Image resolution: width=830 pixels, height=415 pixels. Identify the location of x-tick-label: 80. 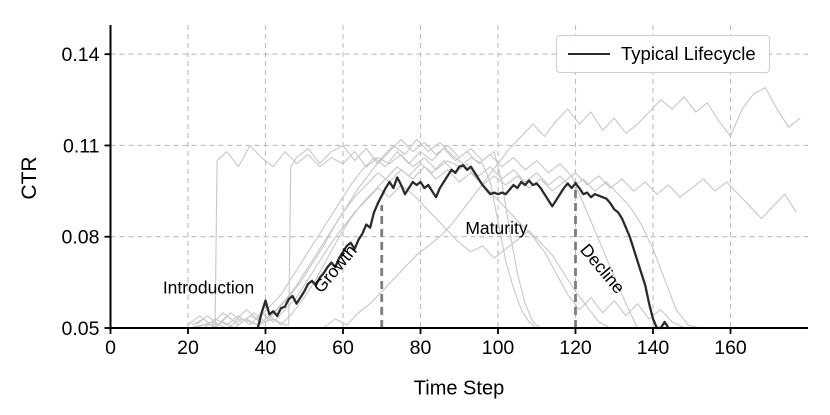
(421, 348).